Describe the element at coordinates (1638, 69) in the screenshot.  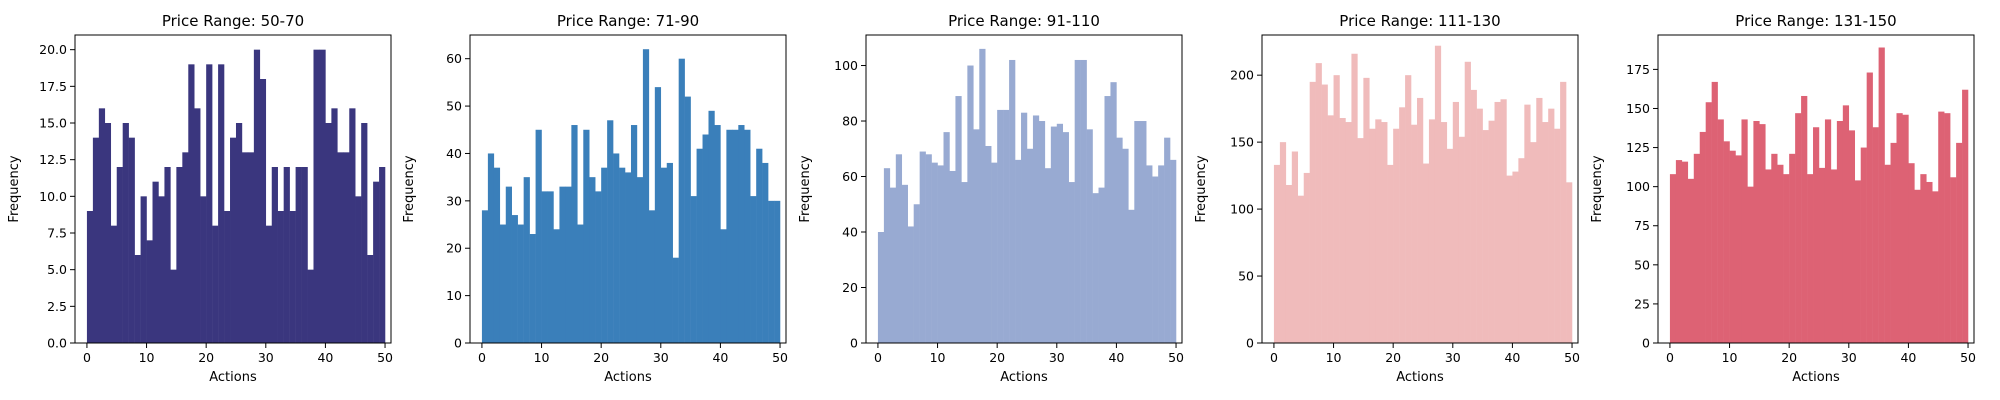
I see `y-tick-label: 175` at that location.